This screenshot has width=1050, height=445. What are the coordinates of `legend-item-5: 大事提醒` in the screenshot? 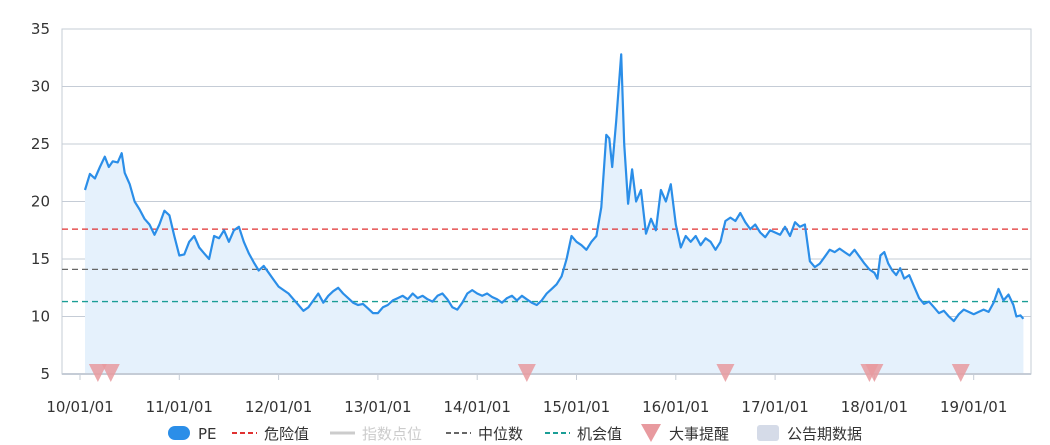 It's located at (685, 433).